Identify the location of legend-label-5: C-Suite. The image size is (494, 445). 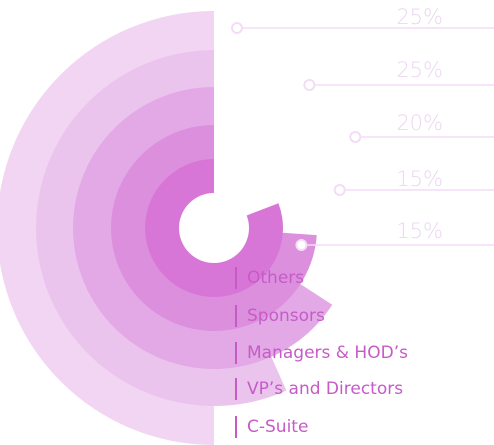
(277, 427).